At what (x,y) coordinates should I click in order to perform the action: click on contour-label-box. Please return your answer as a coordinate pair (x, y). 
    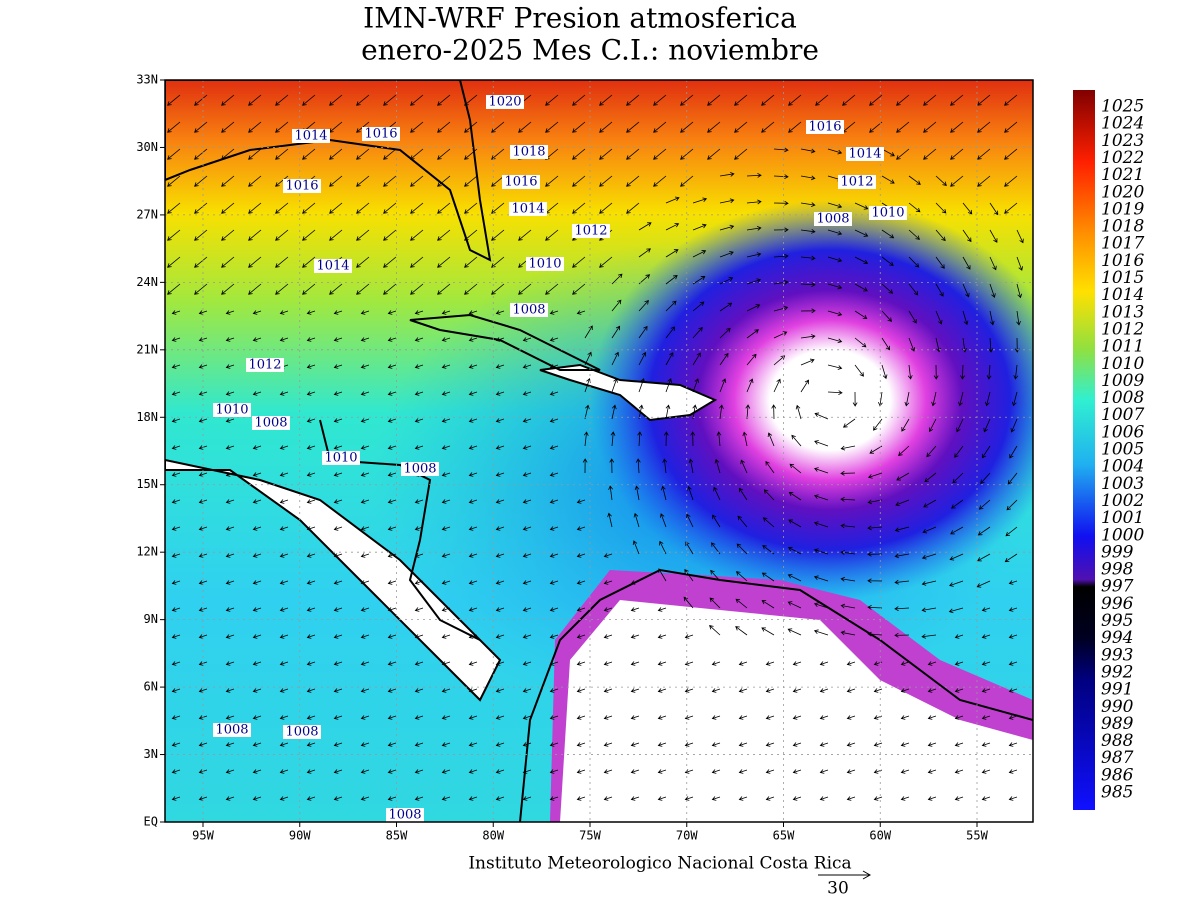
    Looking at the image, I should click on (528, 209).